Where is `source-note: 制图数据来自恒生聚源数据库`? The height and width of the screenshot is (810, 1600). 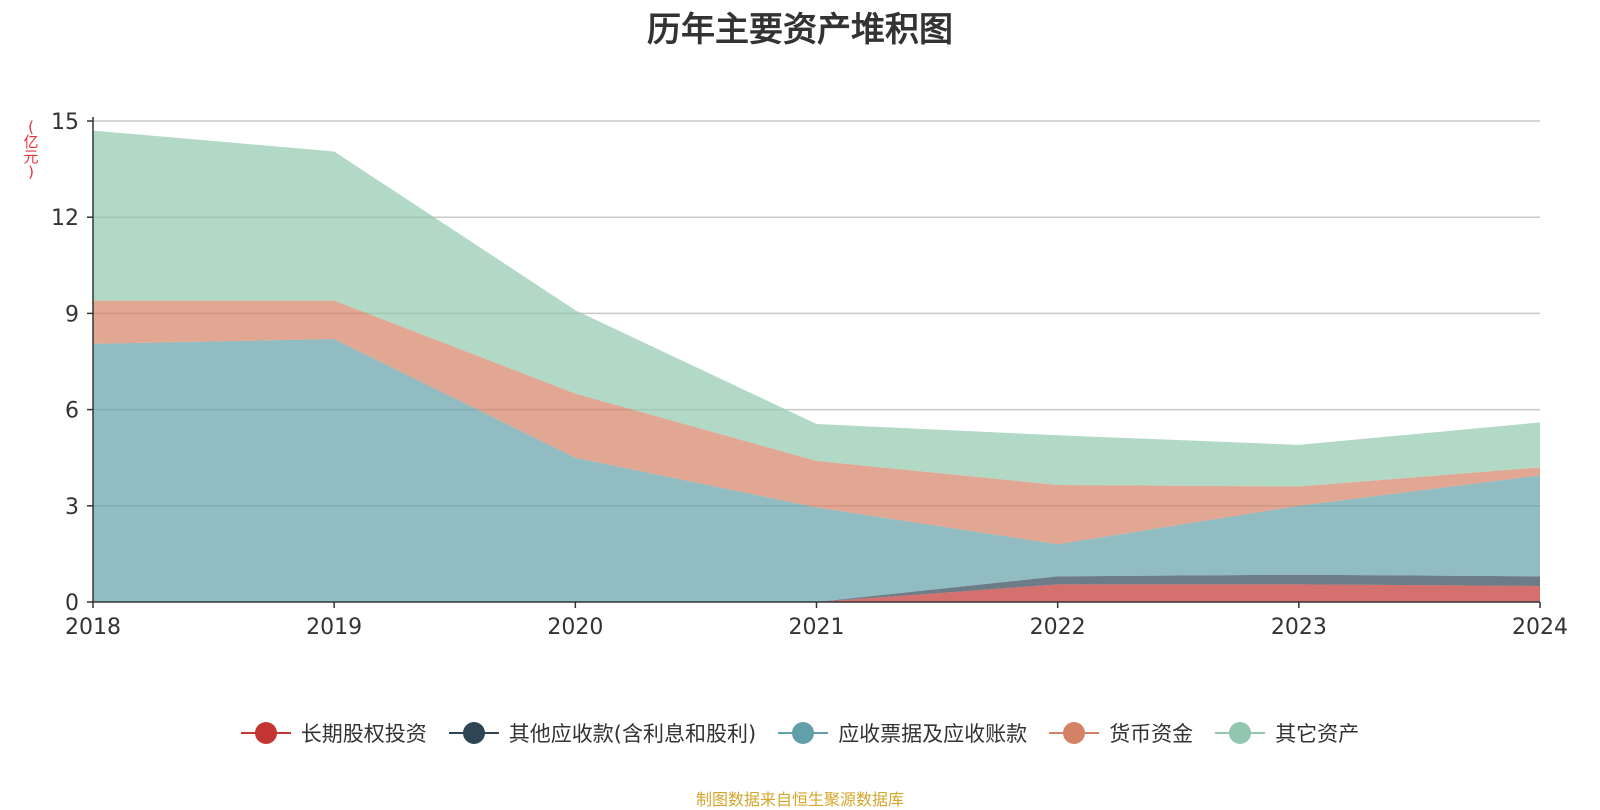 source-note: 制图数据来自恒生聚源数据库 is located at coordinates (799, 799).